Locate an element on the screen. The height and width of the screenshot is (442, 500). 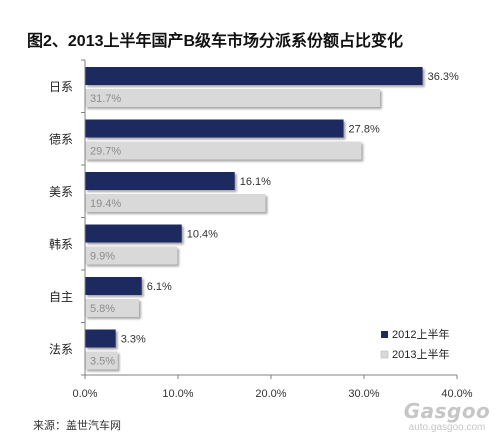
x-tick-label-1: 0.0% is located at coordinates (84, 394).